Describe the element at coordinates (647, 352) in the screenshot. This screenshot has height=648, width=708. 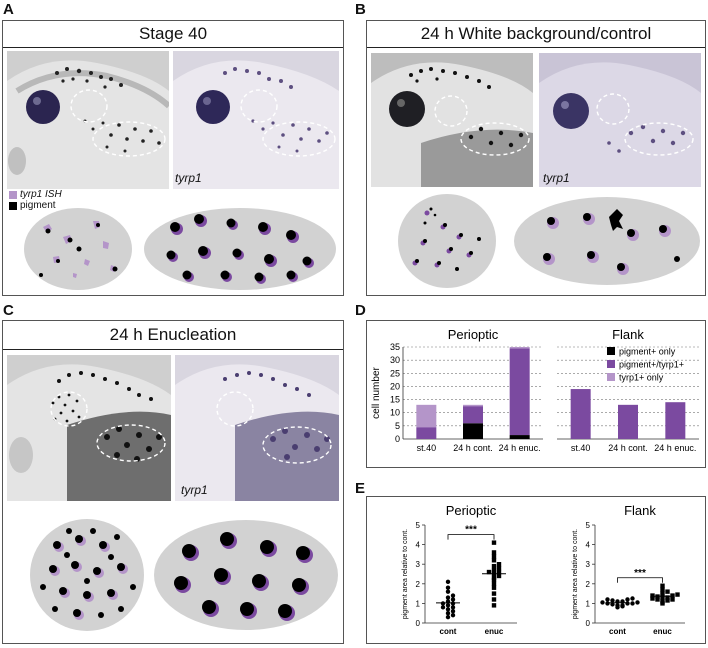
I see `legend-label: pigment+ only` at that location.